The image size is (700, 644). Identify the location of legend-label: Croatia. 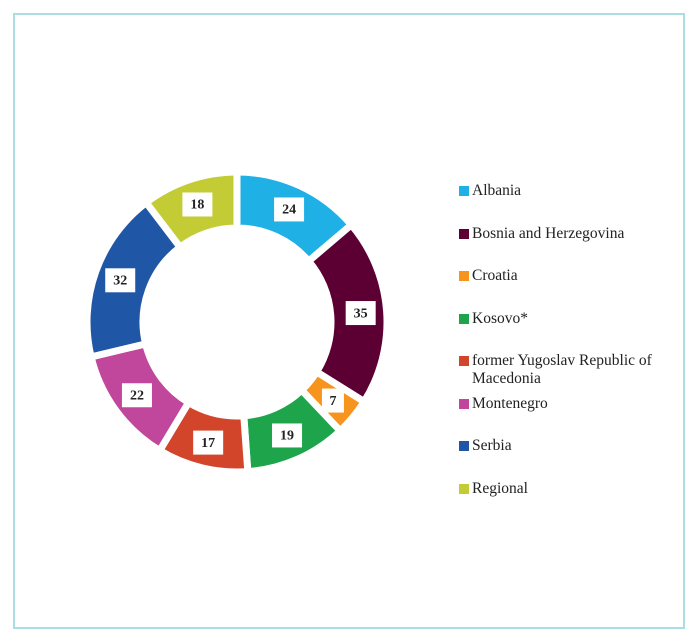
(495, 275).